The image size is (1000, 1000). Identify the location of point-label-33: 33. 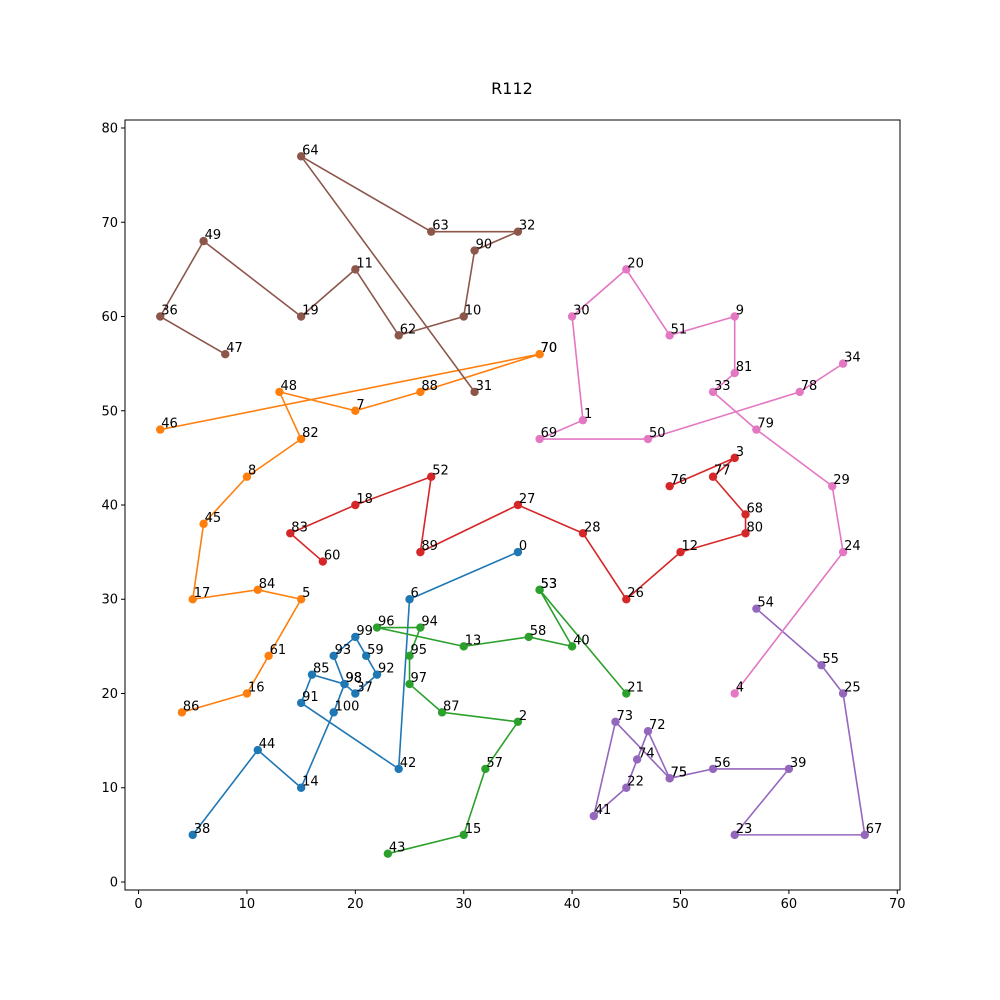
(722, 386).